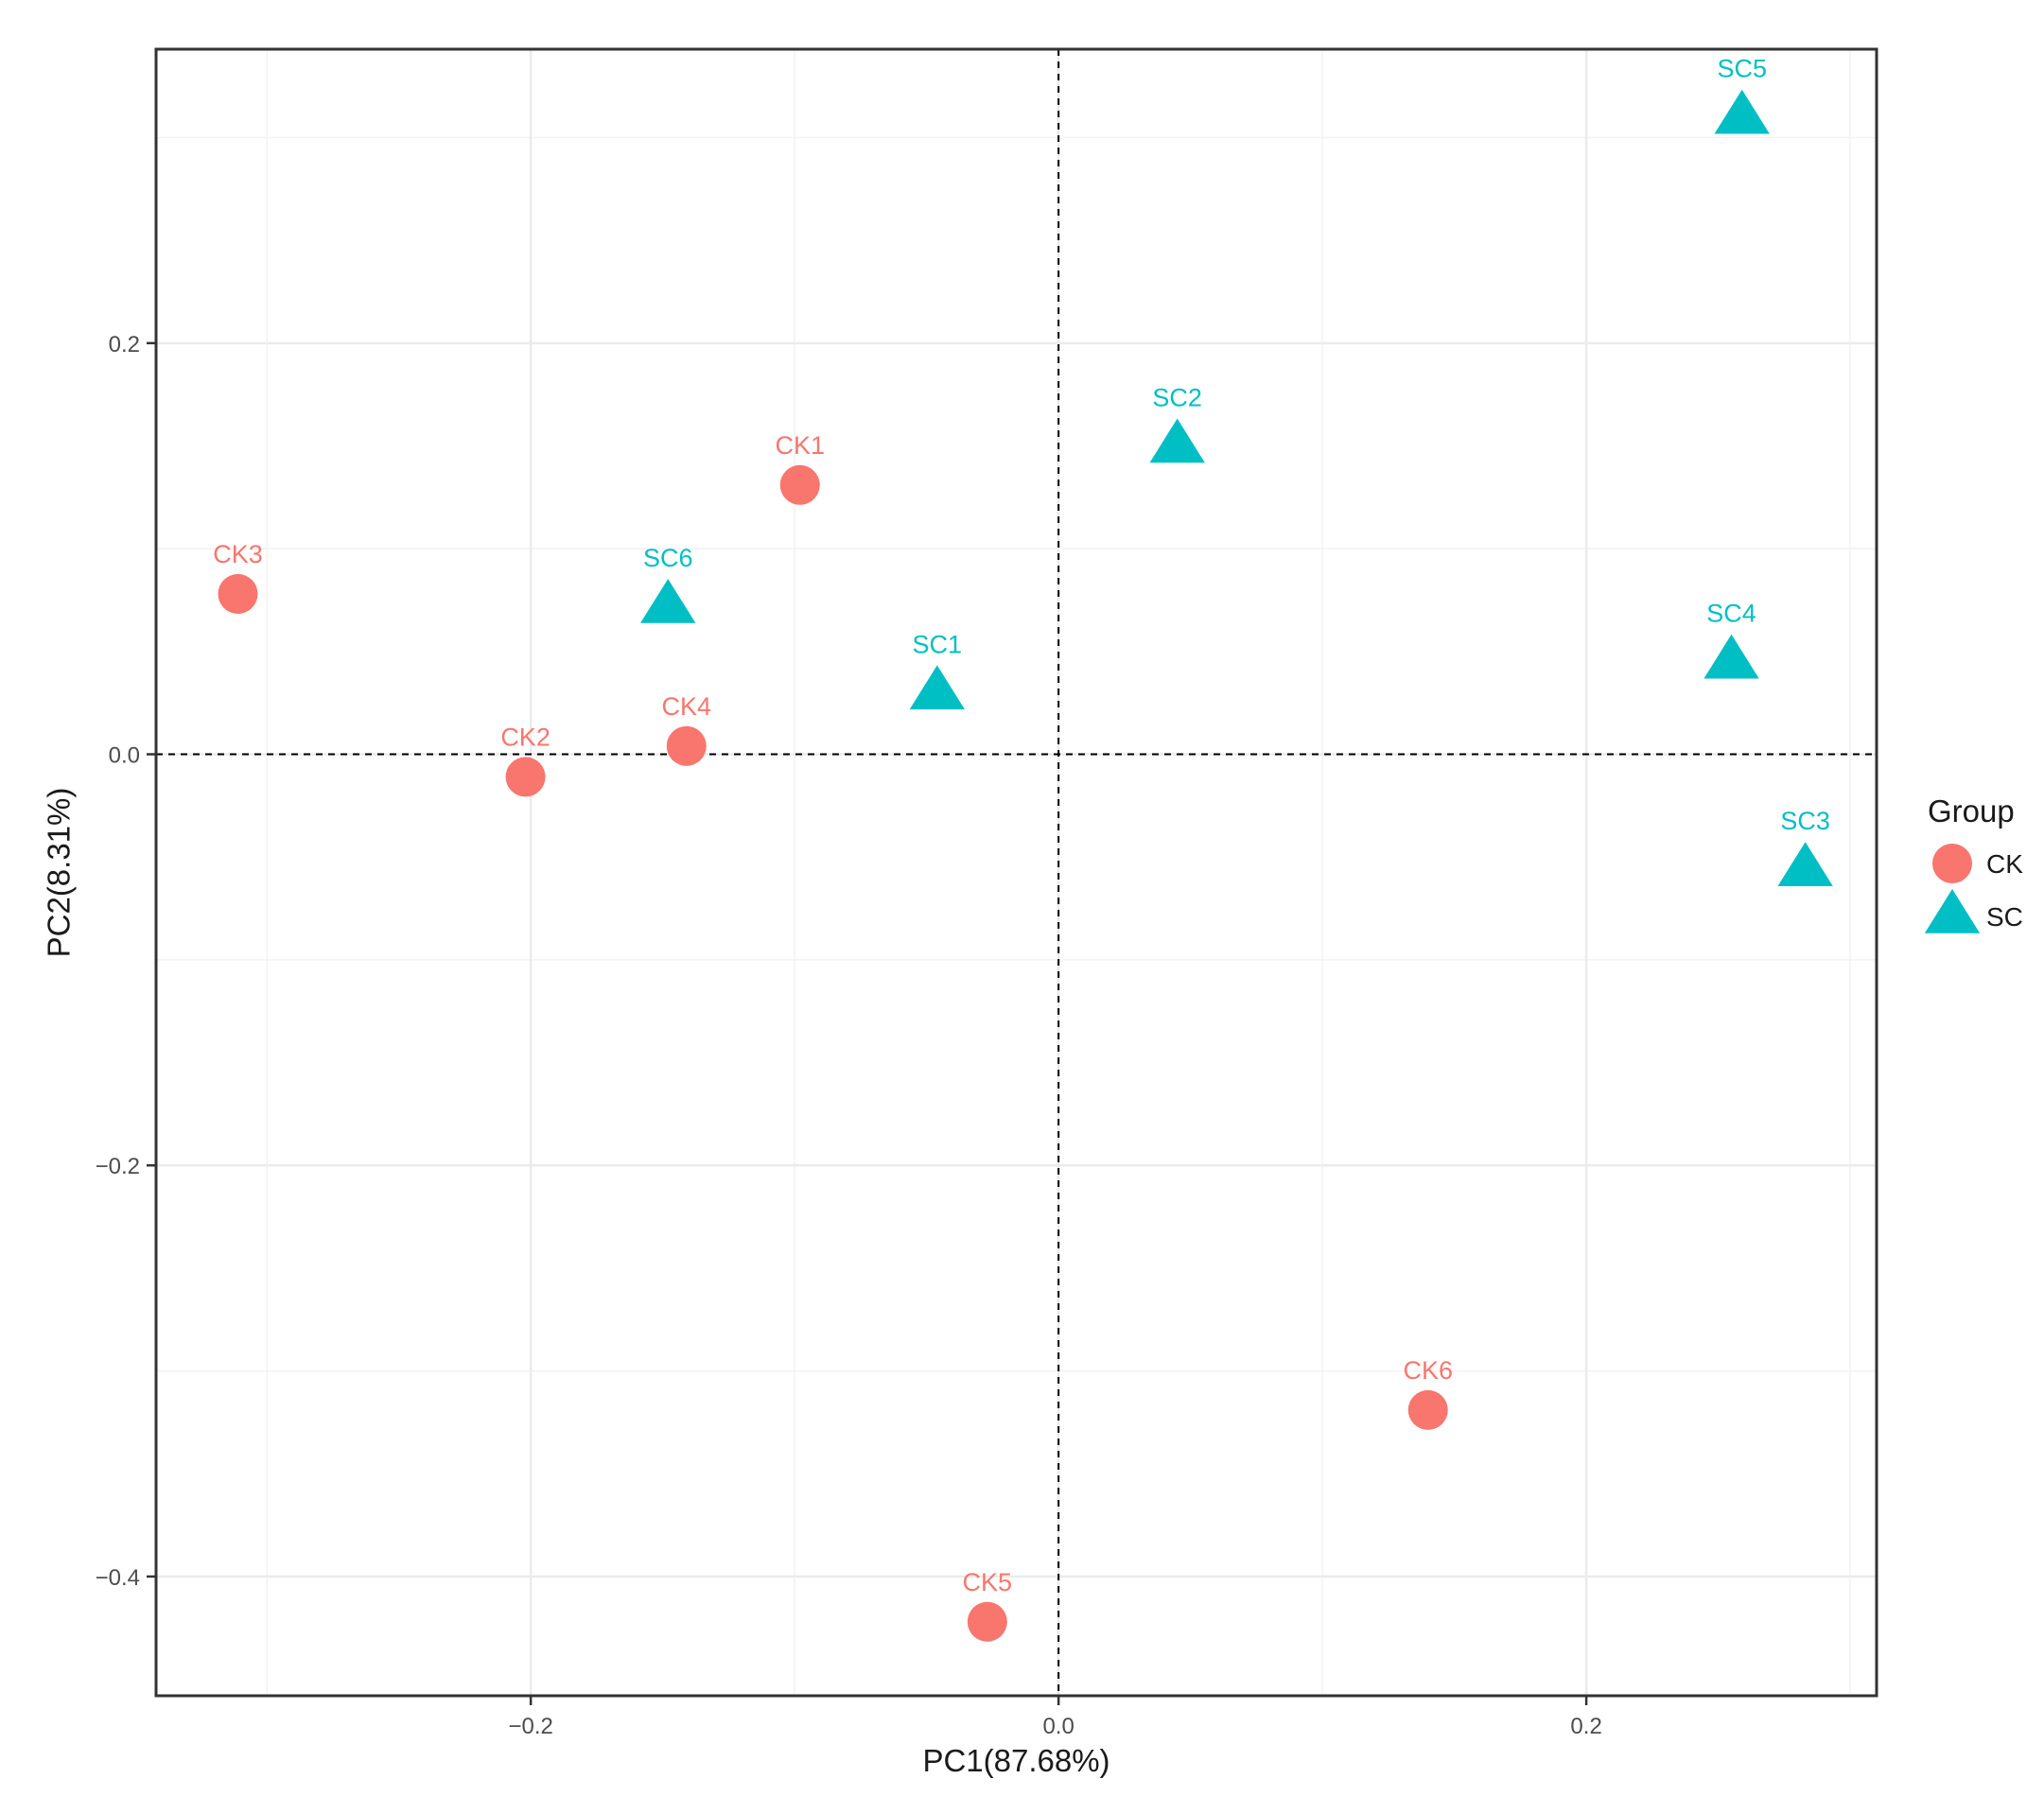 This screenshot has height=1796, width=2044. I want to click on y-tick-label: −0.2, so click(118, 1166).